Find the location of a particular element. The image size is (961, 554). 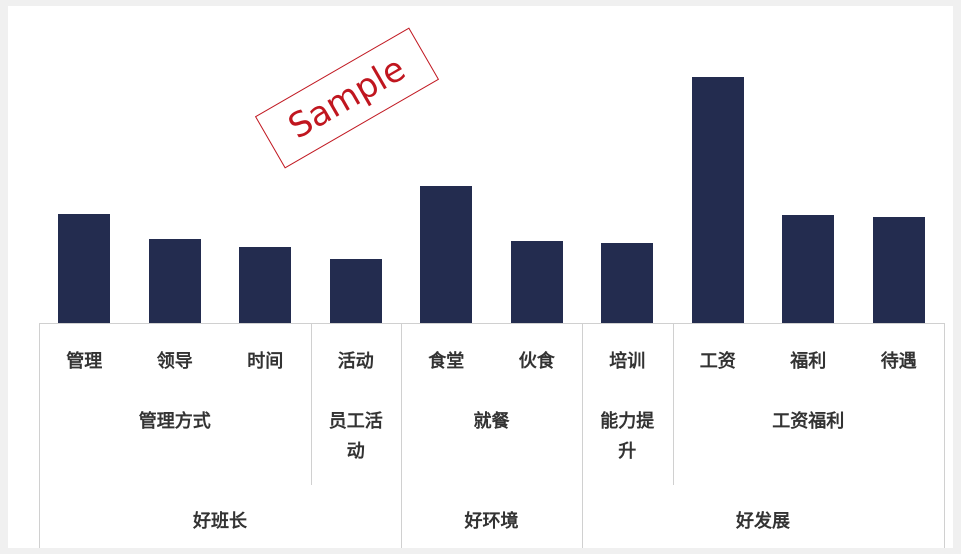

category-label: 时间 is located at coordinates (265, 361).